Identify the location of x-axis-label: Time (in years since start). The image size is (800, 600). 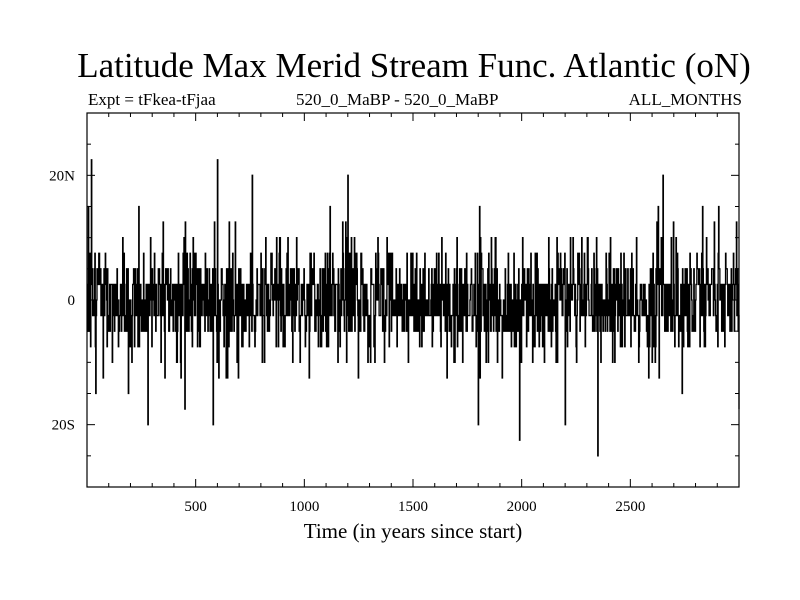
(413, 531).